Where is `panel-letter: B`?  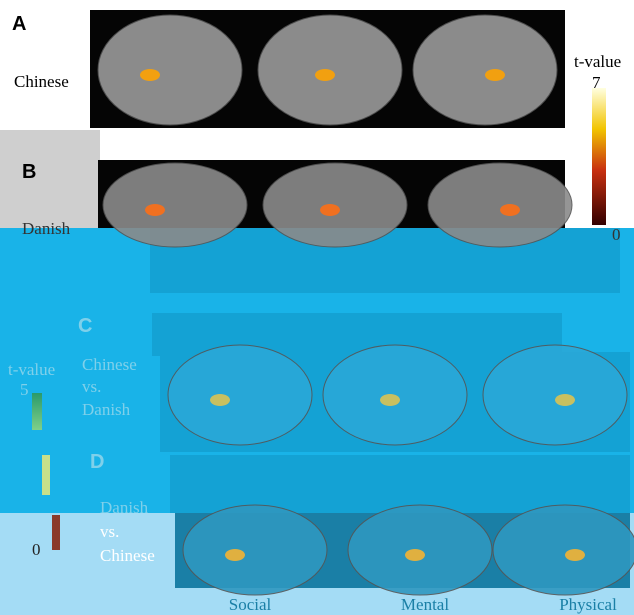
panel-letter: B is located at coordinates (29, 172).